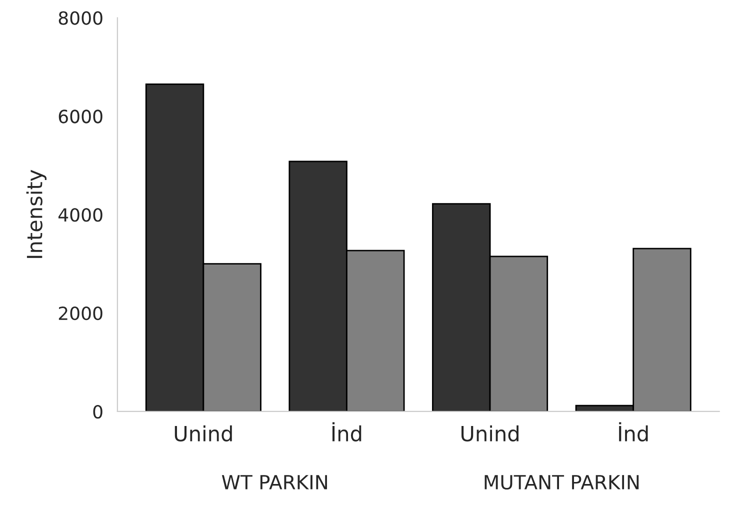  What do you see at coordinates (80, 313) in the screenshot?
I see `y-tick-label: 2000` at bounding box center [80, 313].